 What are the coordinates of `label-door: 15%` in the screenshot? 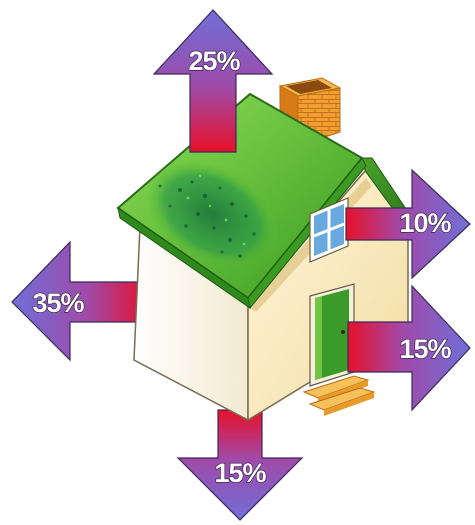 It's located at (425, 349).